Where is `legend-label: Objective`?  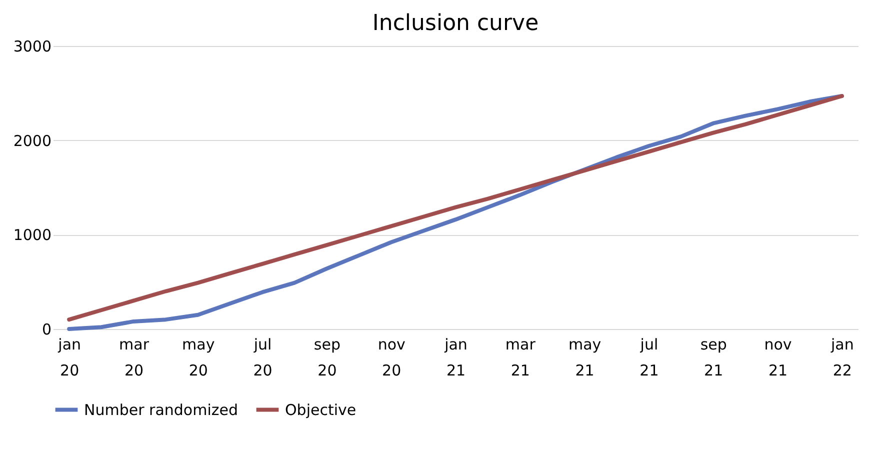 legend-label: Objective is located at coordinates (320, 409).